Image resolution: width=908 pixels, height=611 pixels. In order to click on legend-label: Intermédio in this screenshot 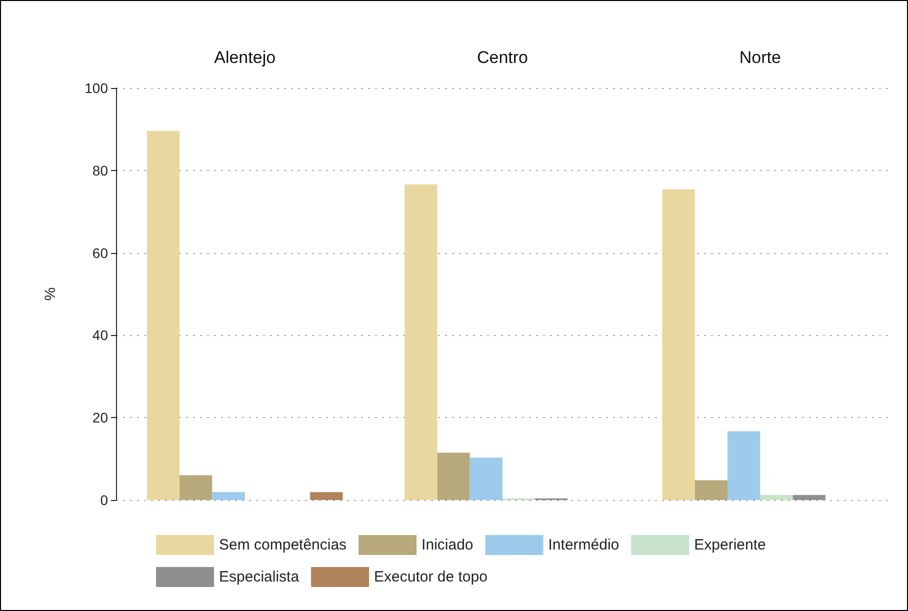, I will do `click(584, 545)`.